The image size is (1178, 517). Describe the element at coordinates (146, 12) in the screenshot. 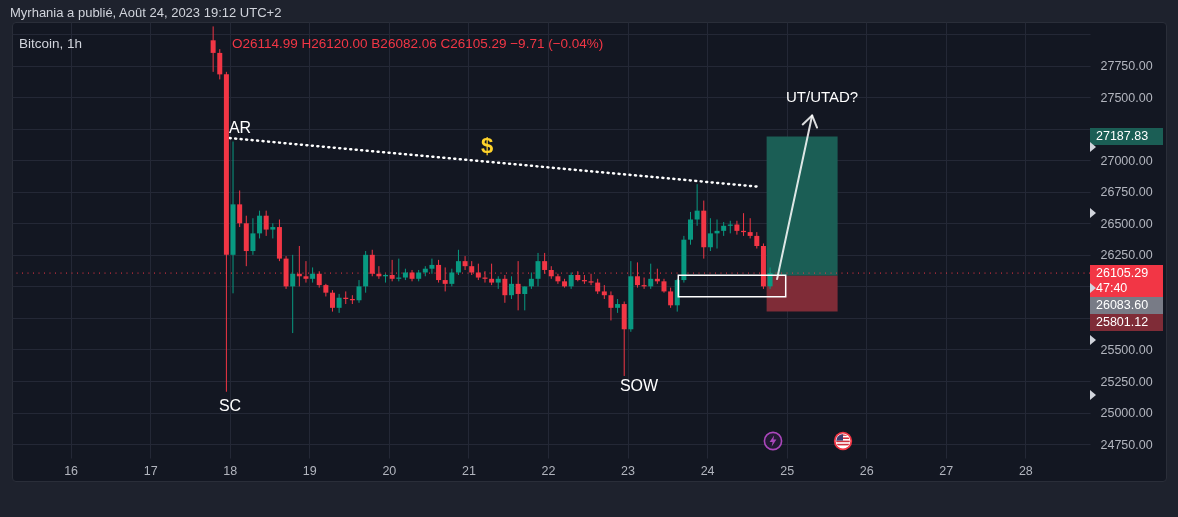

I see `text: Myrhania a publié, Août 24, 2023 19:12 UTC+2` at that location.